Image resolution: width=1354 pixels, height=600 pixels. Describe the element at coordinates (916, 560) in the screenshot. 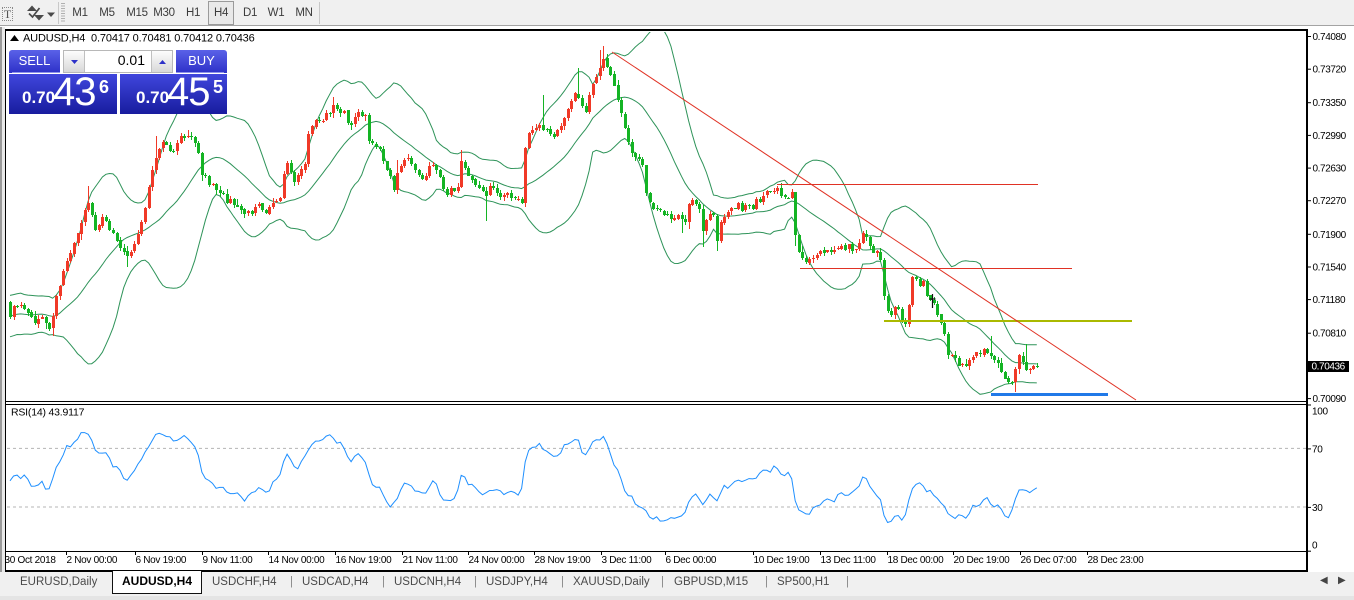

I see `svg-text: 18 Dec 00:00` at that location.